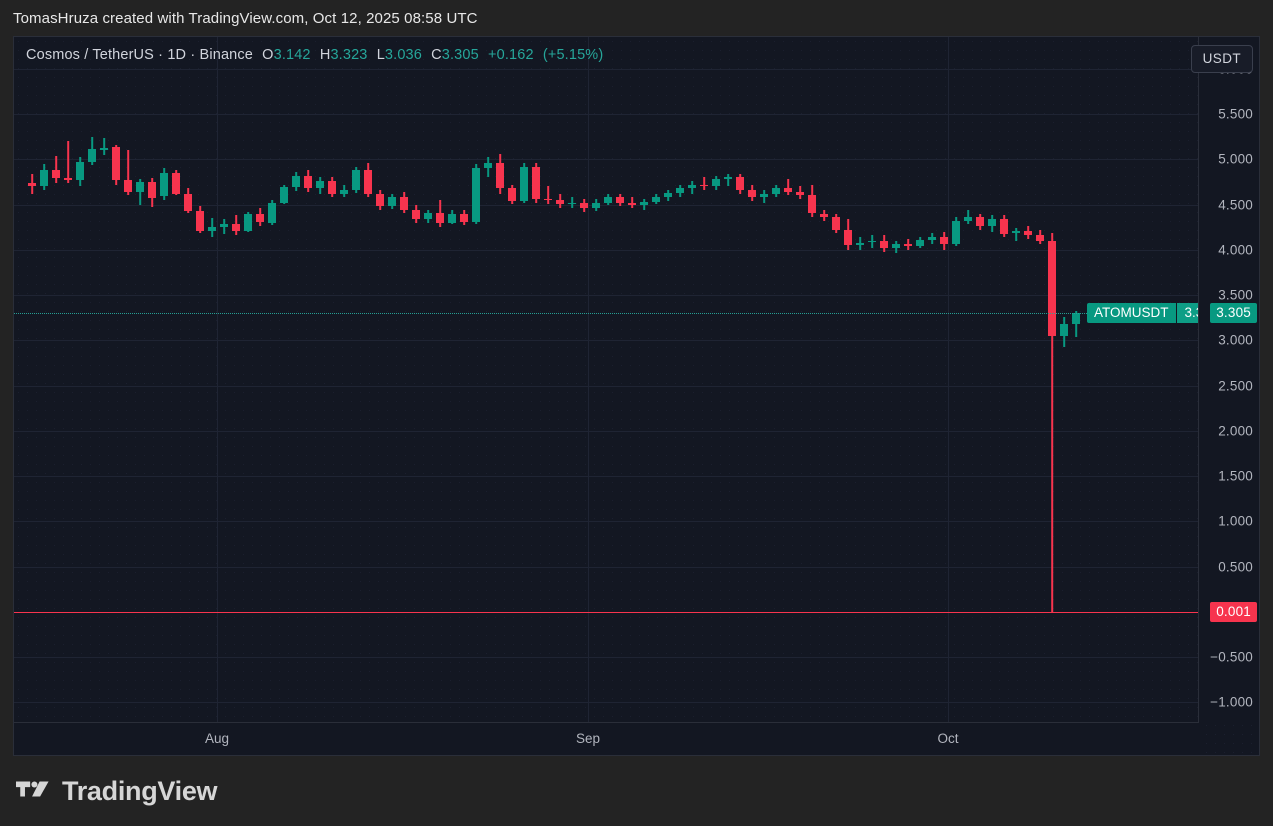 The height and width of the screenshot is (826, 1273). Describe the element at coordinates (1221, 59) in the screenshot. I see `currency-pill: USDT` at that location.